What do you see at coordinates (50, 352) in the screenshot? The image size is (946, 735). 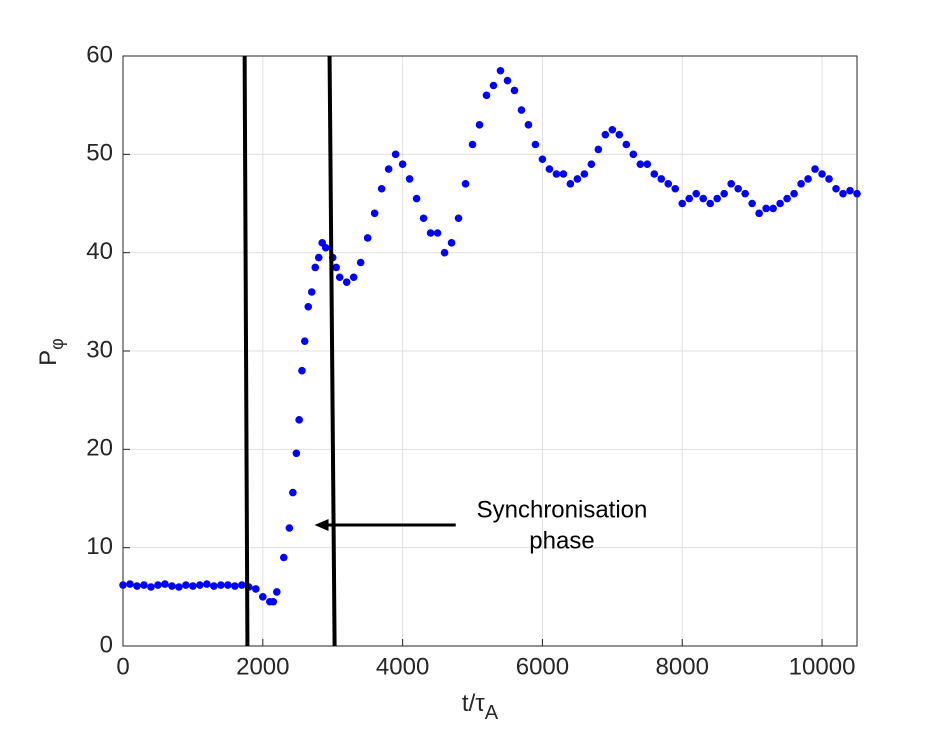 I see `y-axis-label: Pφ` at bounding box center [50, 352].